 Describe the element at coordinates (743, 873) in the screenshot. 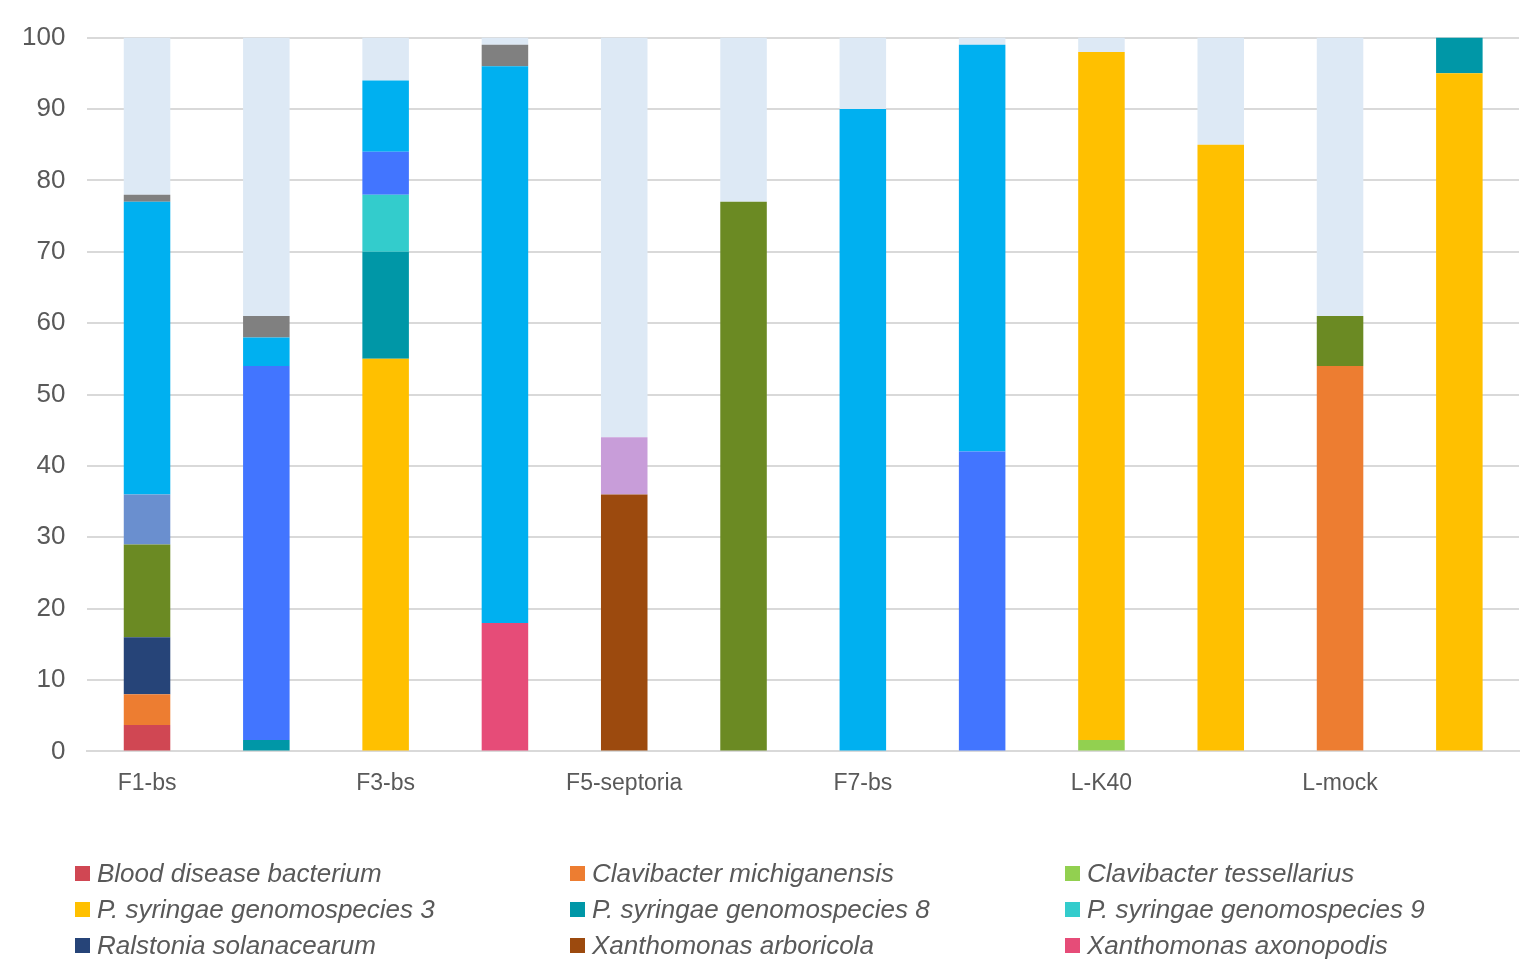

I see `legend-label: Clavibacter michiganensis` at that location.